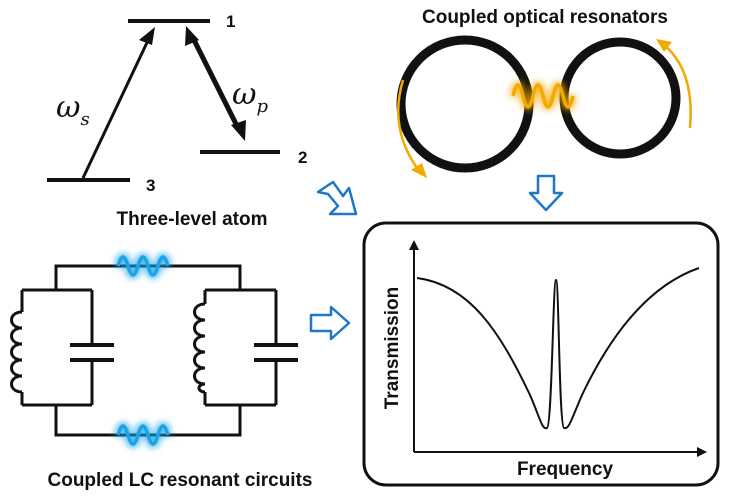  Describe the element at coordinates (465, 104) in the screenshot. I see `left-ring-resonator` at that location.